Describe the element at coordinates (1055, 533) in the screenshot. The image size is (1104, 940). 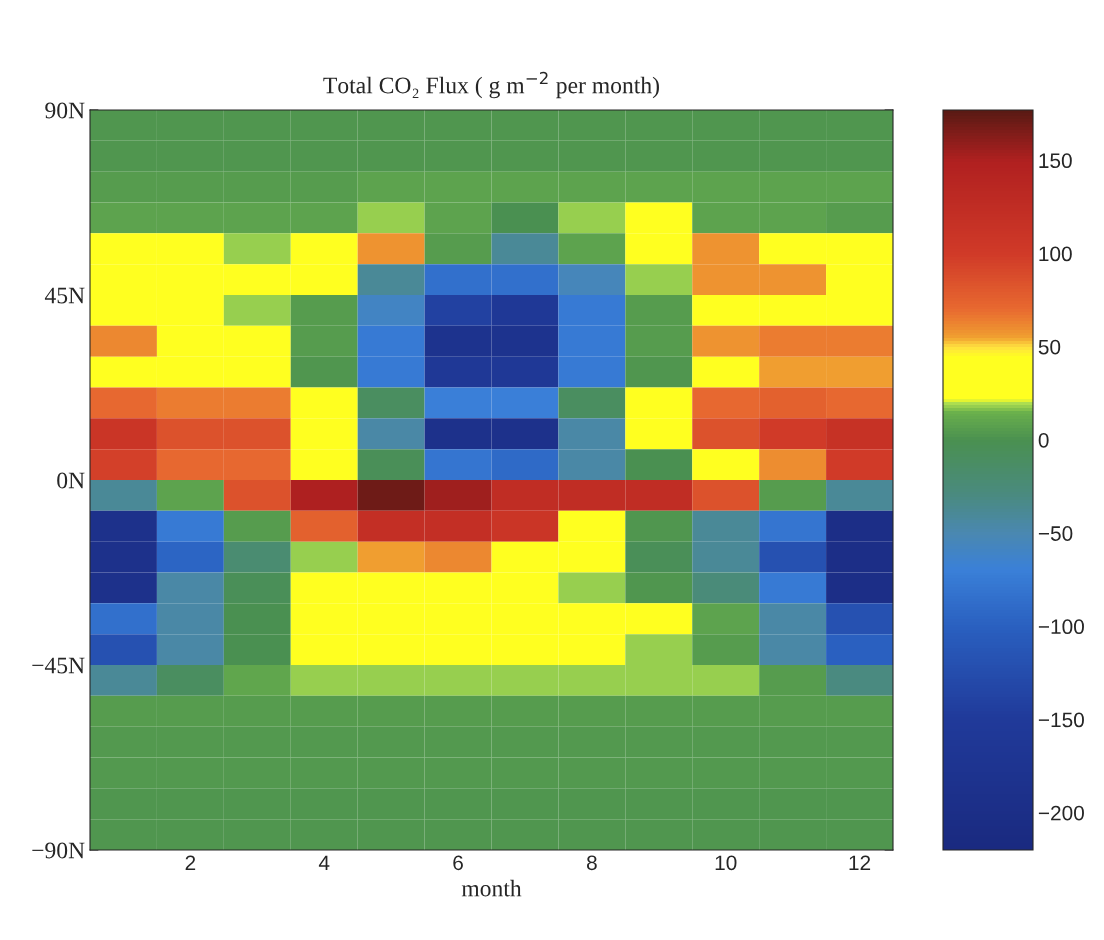
I see `color-bar-label: −50` at that location.